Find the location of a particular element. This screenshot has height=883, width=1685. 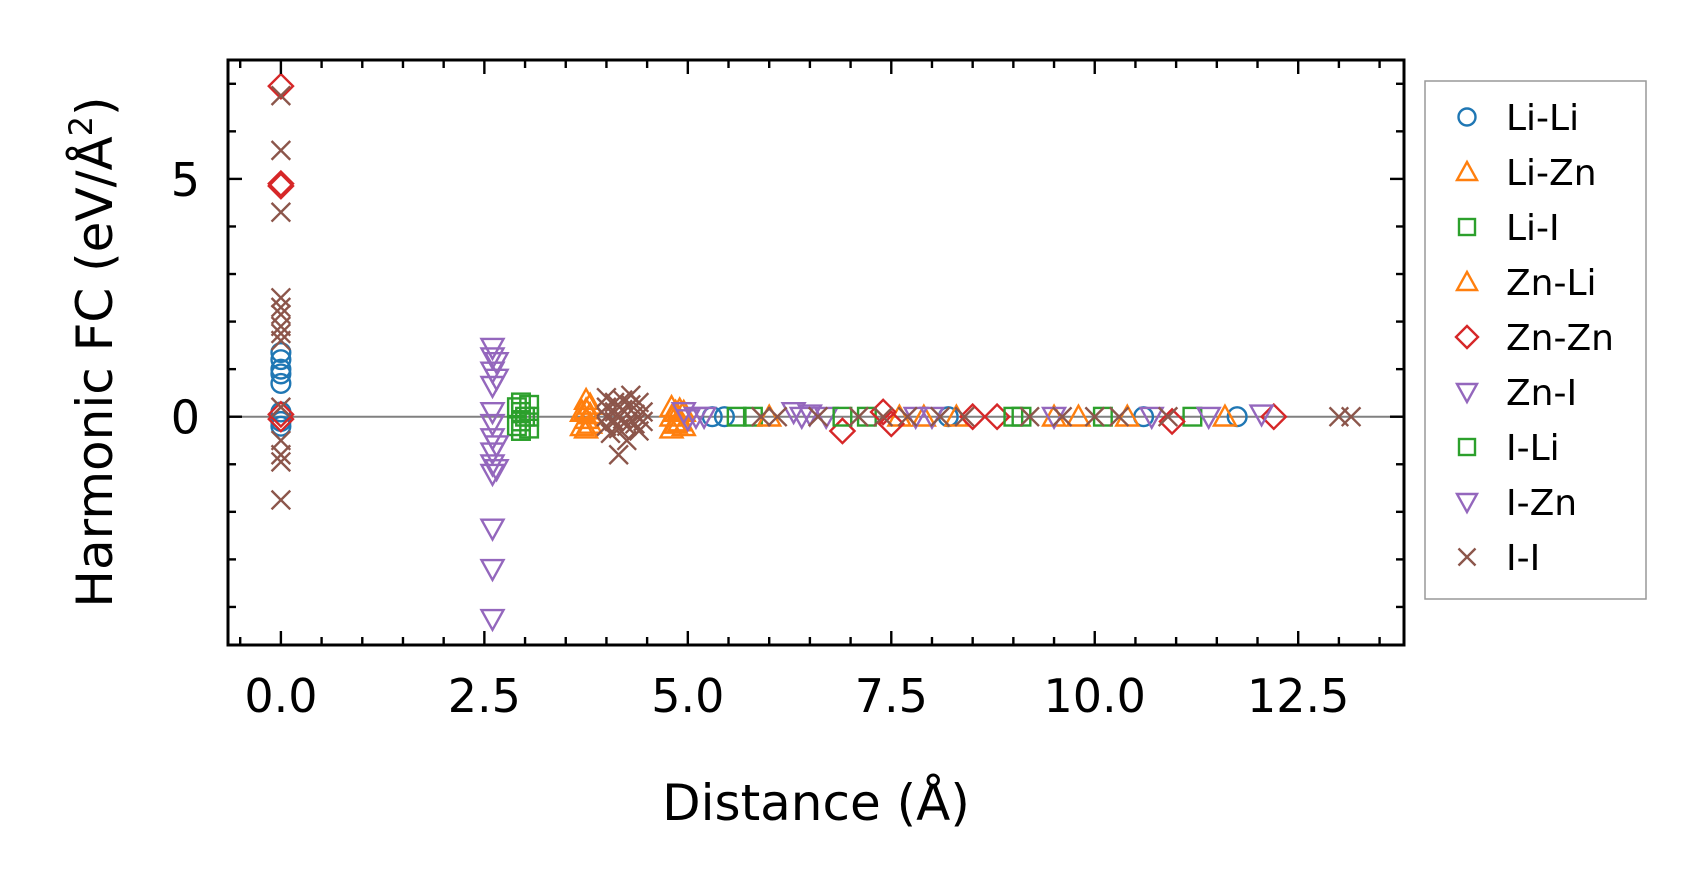

y-tick-label: 0 is located at coordinates (185, 418).